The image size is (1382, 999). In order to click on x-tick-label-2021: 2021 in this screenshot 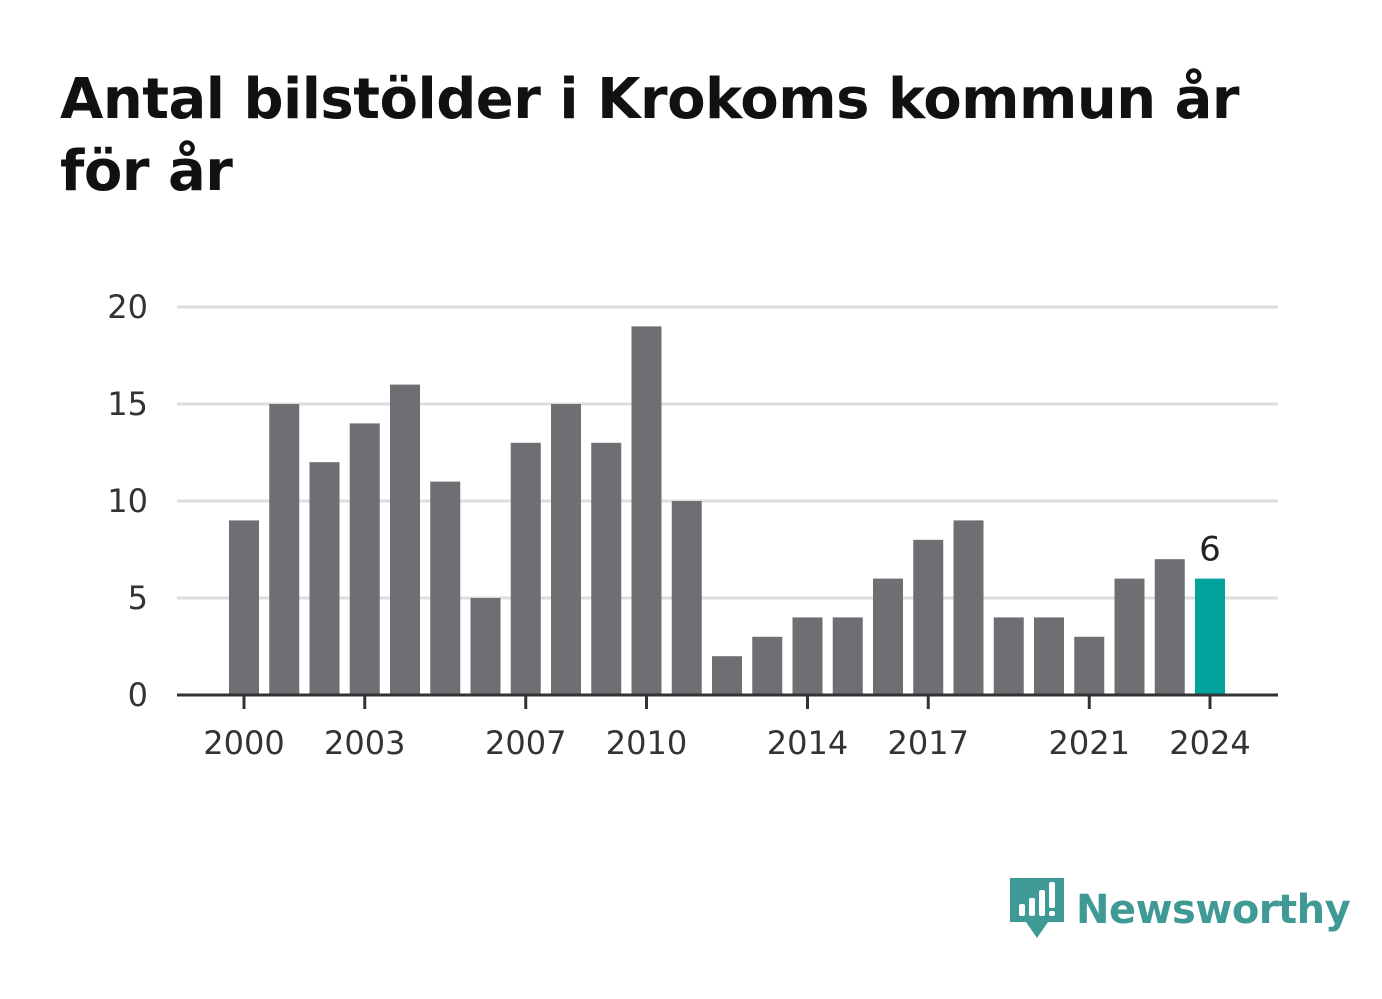, I will do `click(1089, 743)`.